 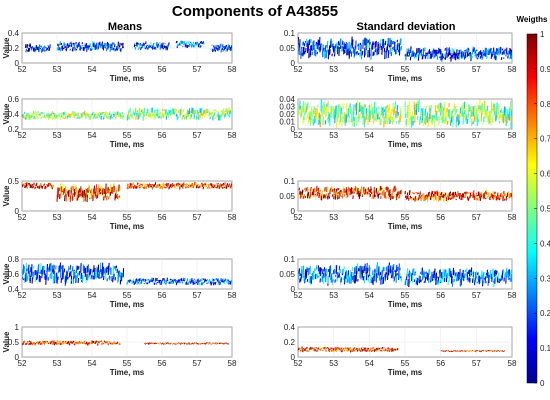 What do you see at coordinates (533, 201) in the screenshot?
I see `colorbar: Weigths 0 0.1 0.2 0.3 0.4 0.5 0.6 0.7 0.8 0.9 1` at bounding box center [533, 201].